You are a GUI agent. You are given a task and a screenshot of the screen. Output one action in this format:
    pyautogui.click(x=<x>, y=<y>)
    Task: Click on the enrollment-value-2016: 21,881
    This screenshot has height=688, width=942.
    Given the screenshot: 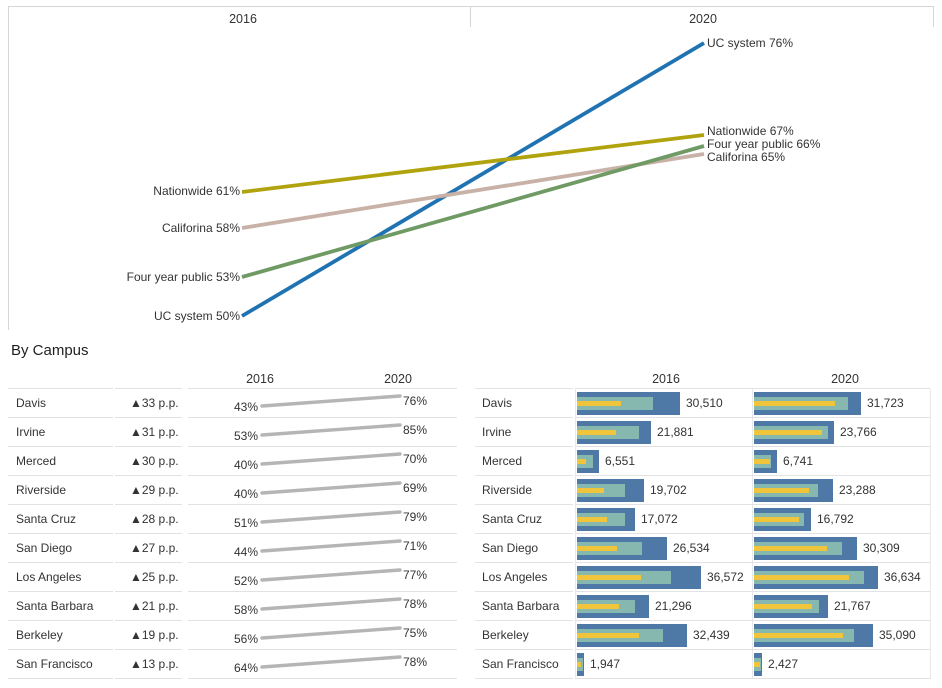 What is the action you would take?
    pyautogui.click(x=675, y=432)
    